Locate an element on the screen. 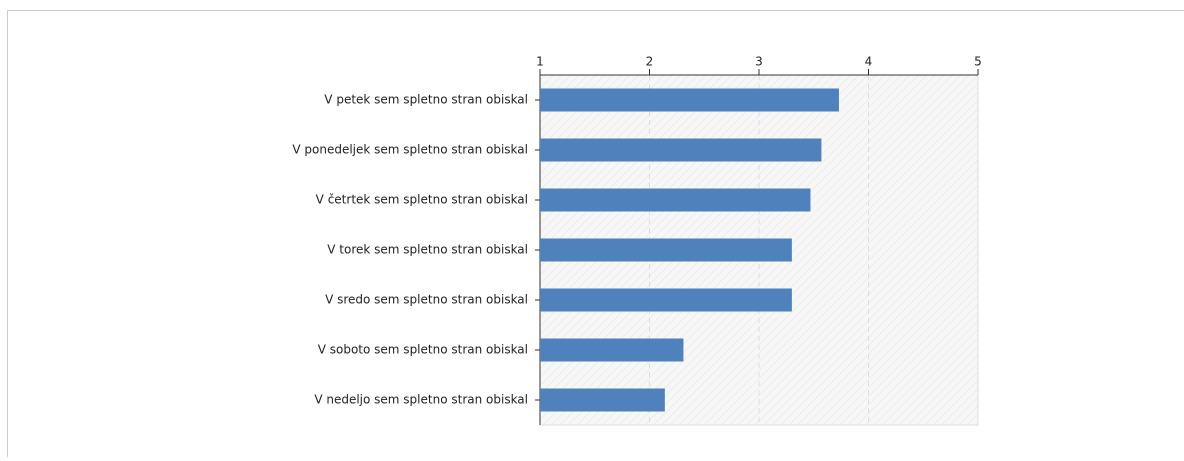  y-tick-label: V soboto sem spletno stran obiskal is located at coordinates (423, 350).